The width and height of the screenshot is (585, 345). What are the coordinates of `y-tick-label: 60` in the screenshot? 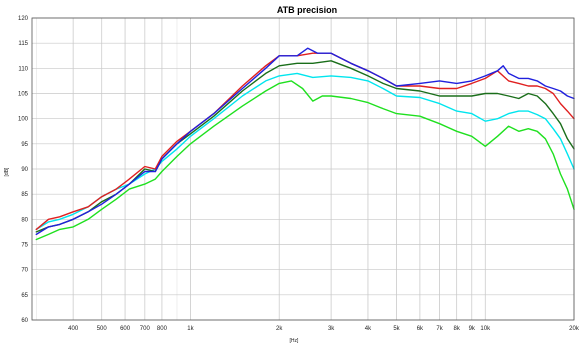 It's located at (24, 321).